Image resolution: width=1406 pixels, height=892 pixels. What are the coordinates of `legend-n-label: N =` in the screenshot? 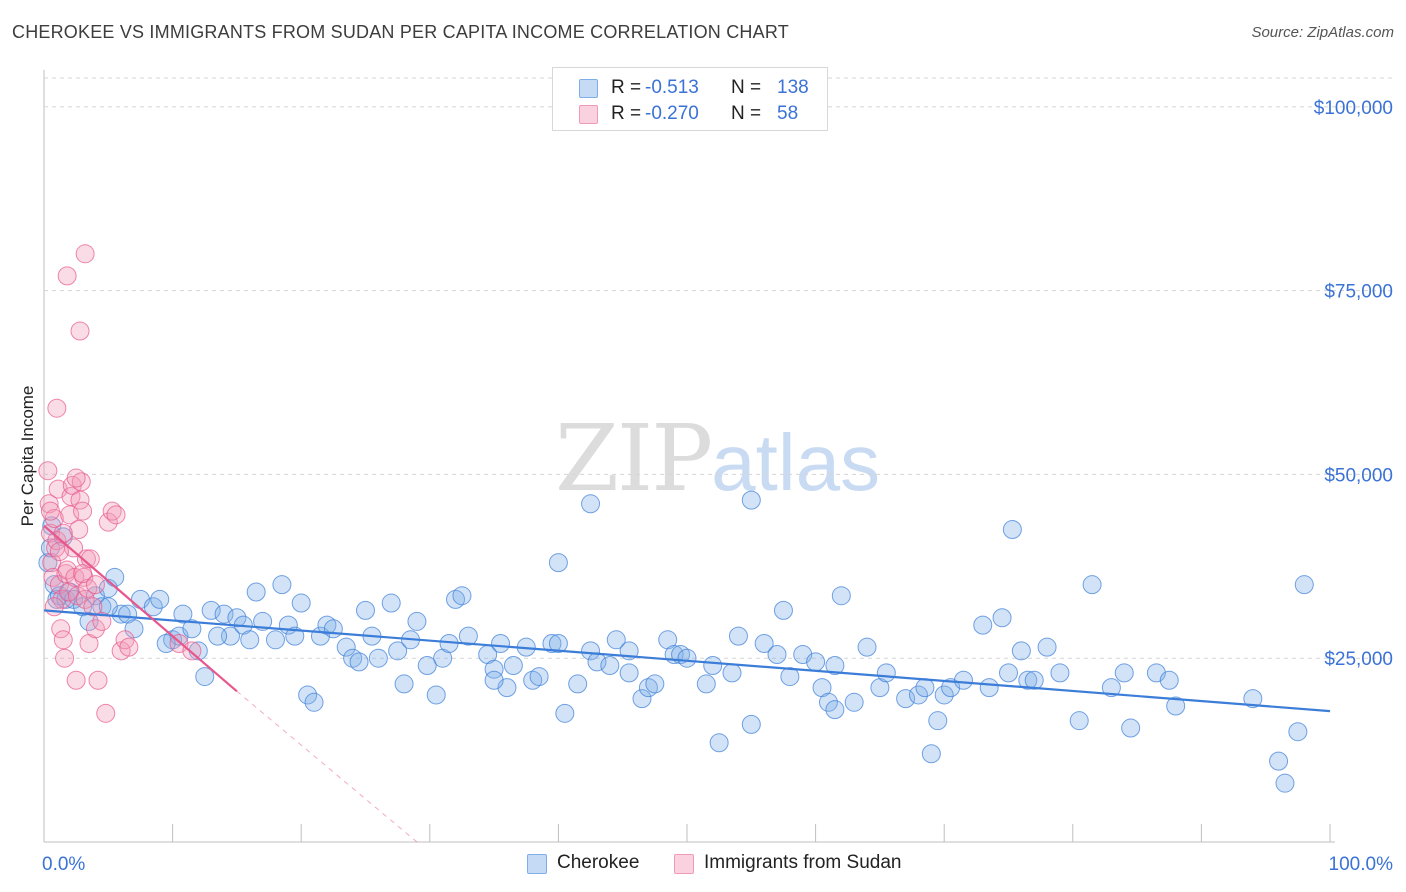 It's located at (746, 87).